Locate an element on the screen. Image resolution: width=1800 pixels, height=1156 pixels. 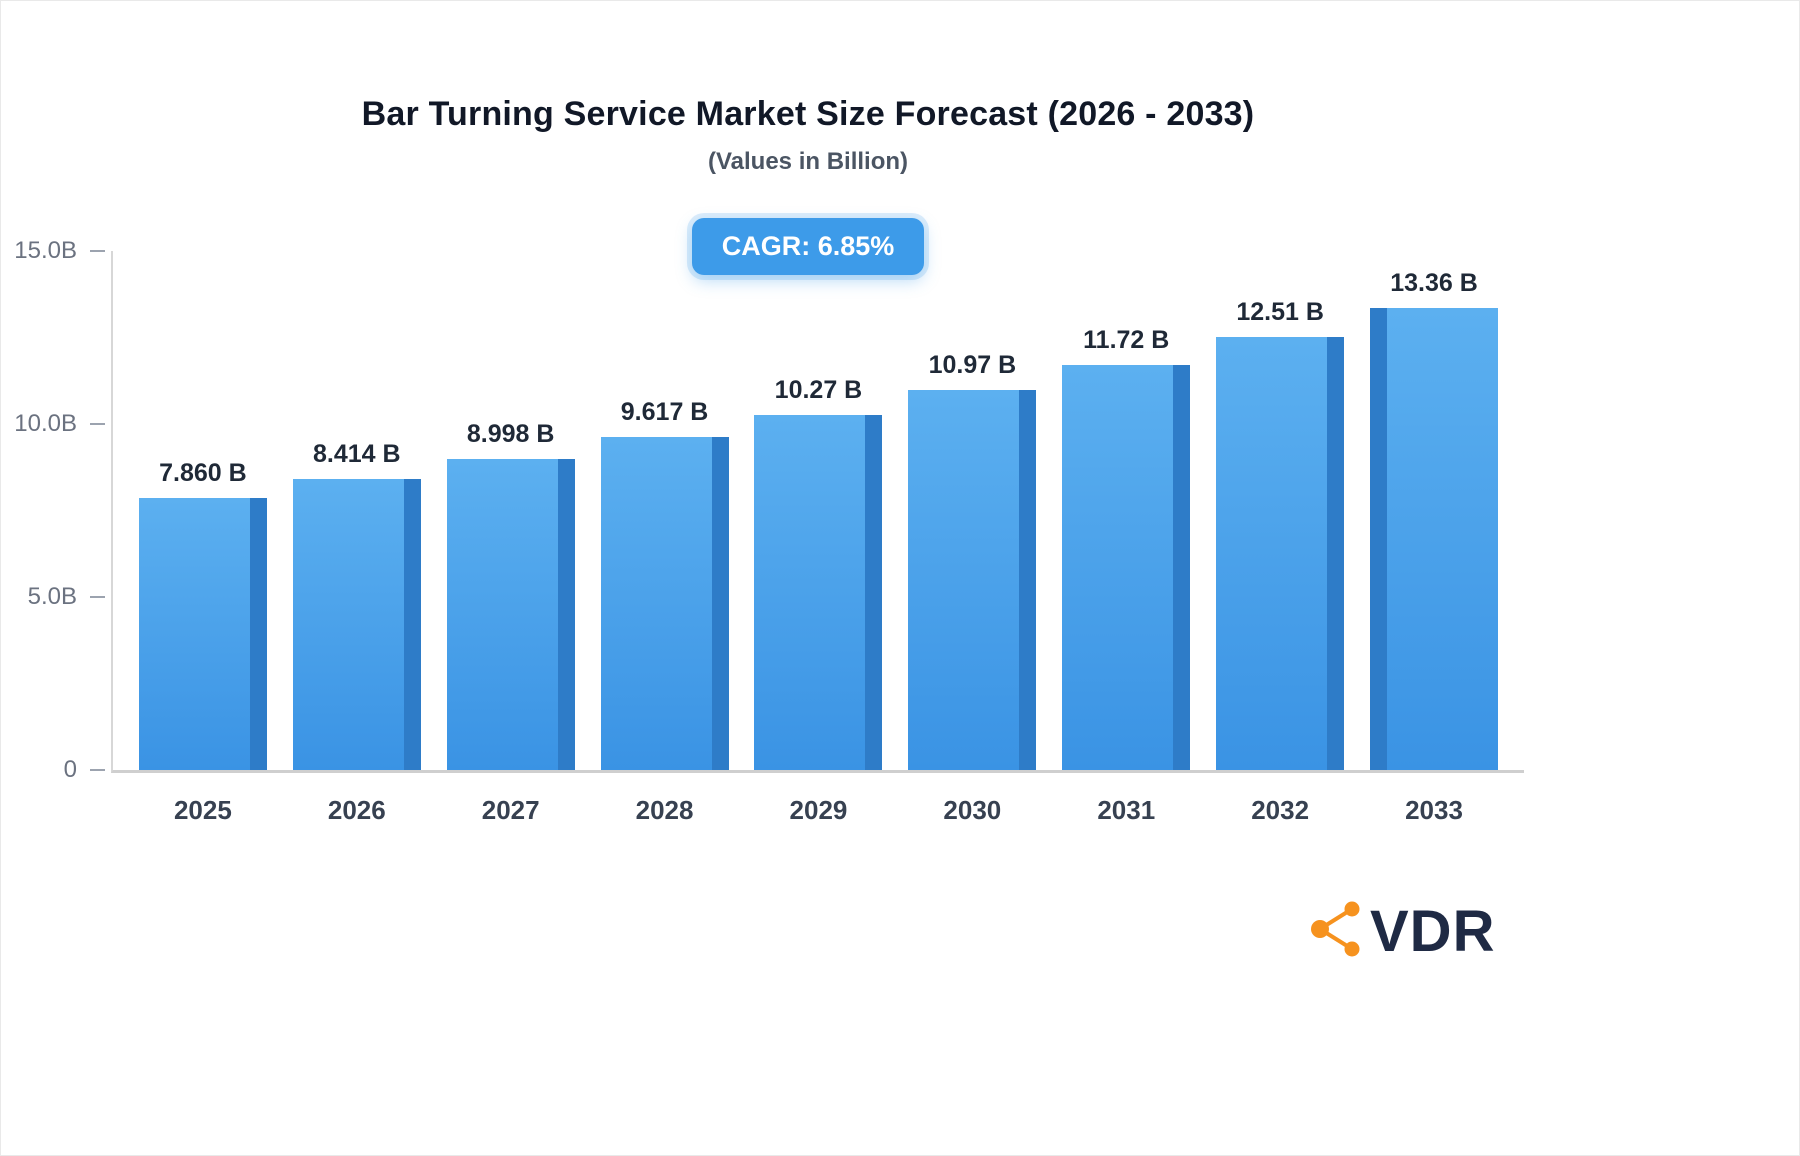
bar-group: 8.414 B 2026 is located at coordinates (356, 538).